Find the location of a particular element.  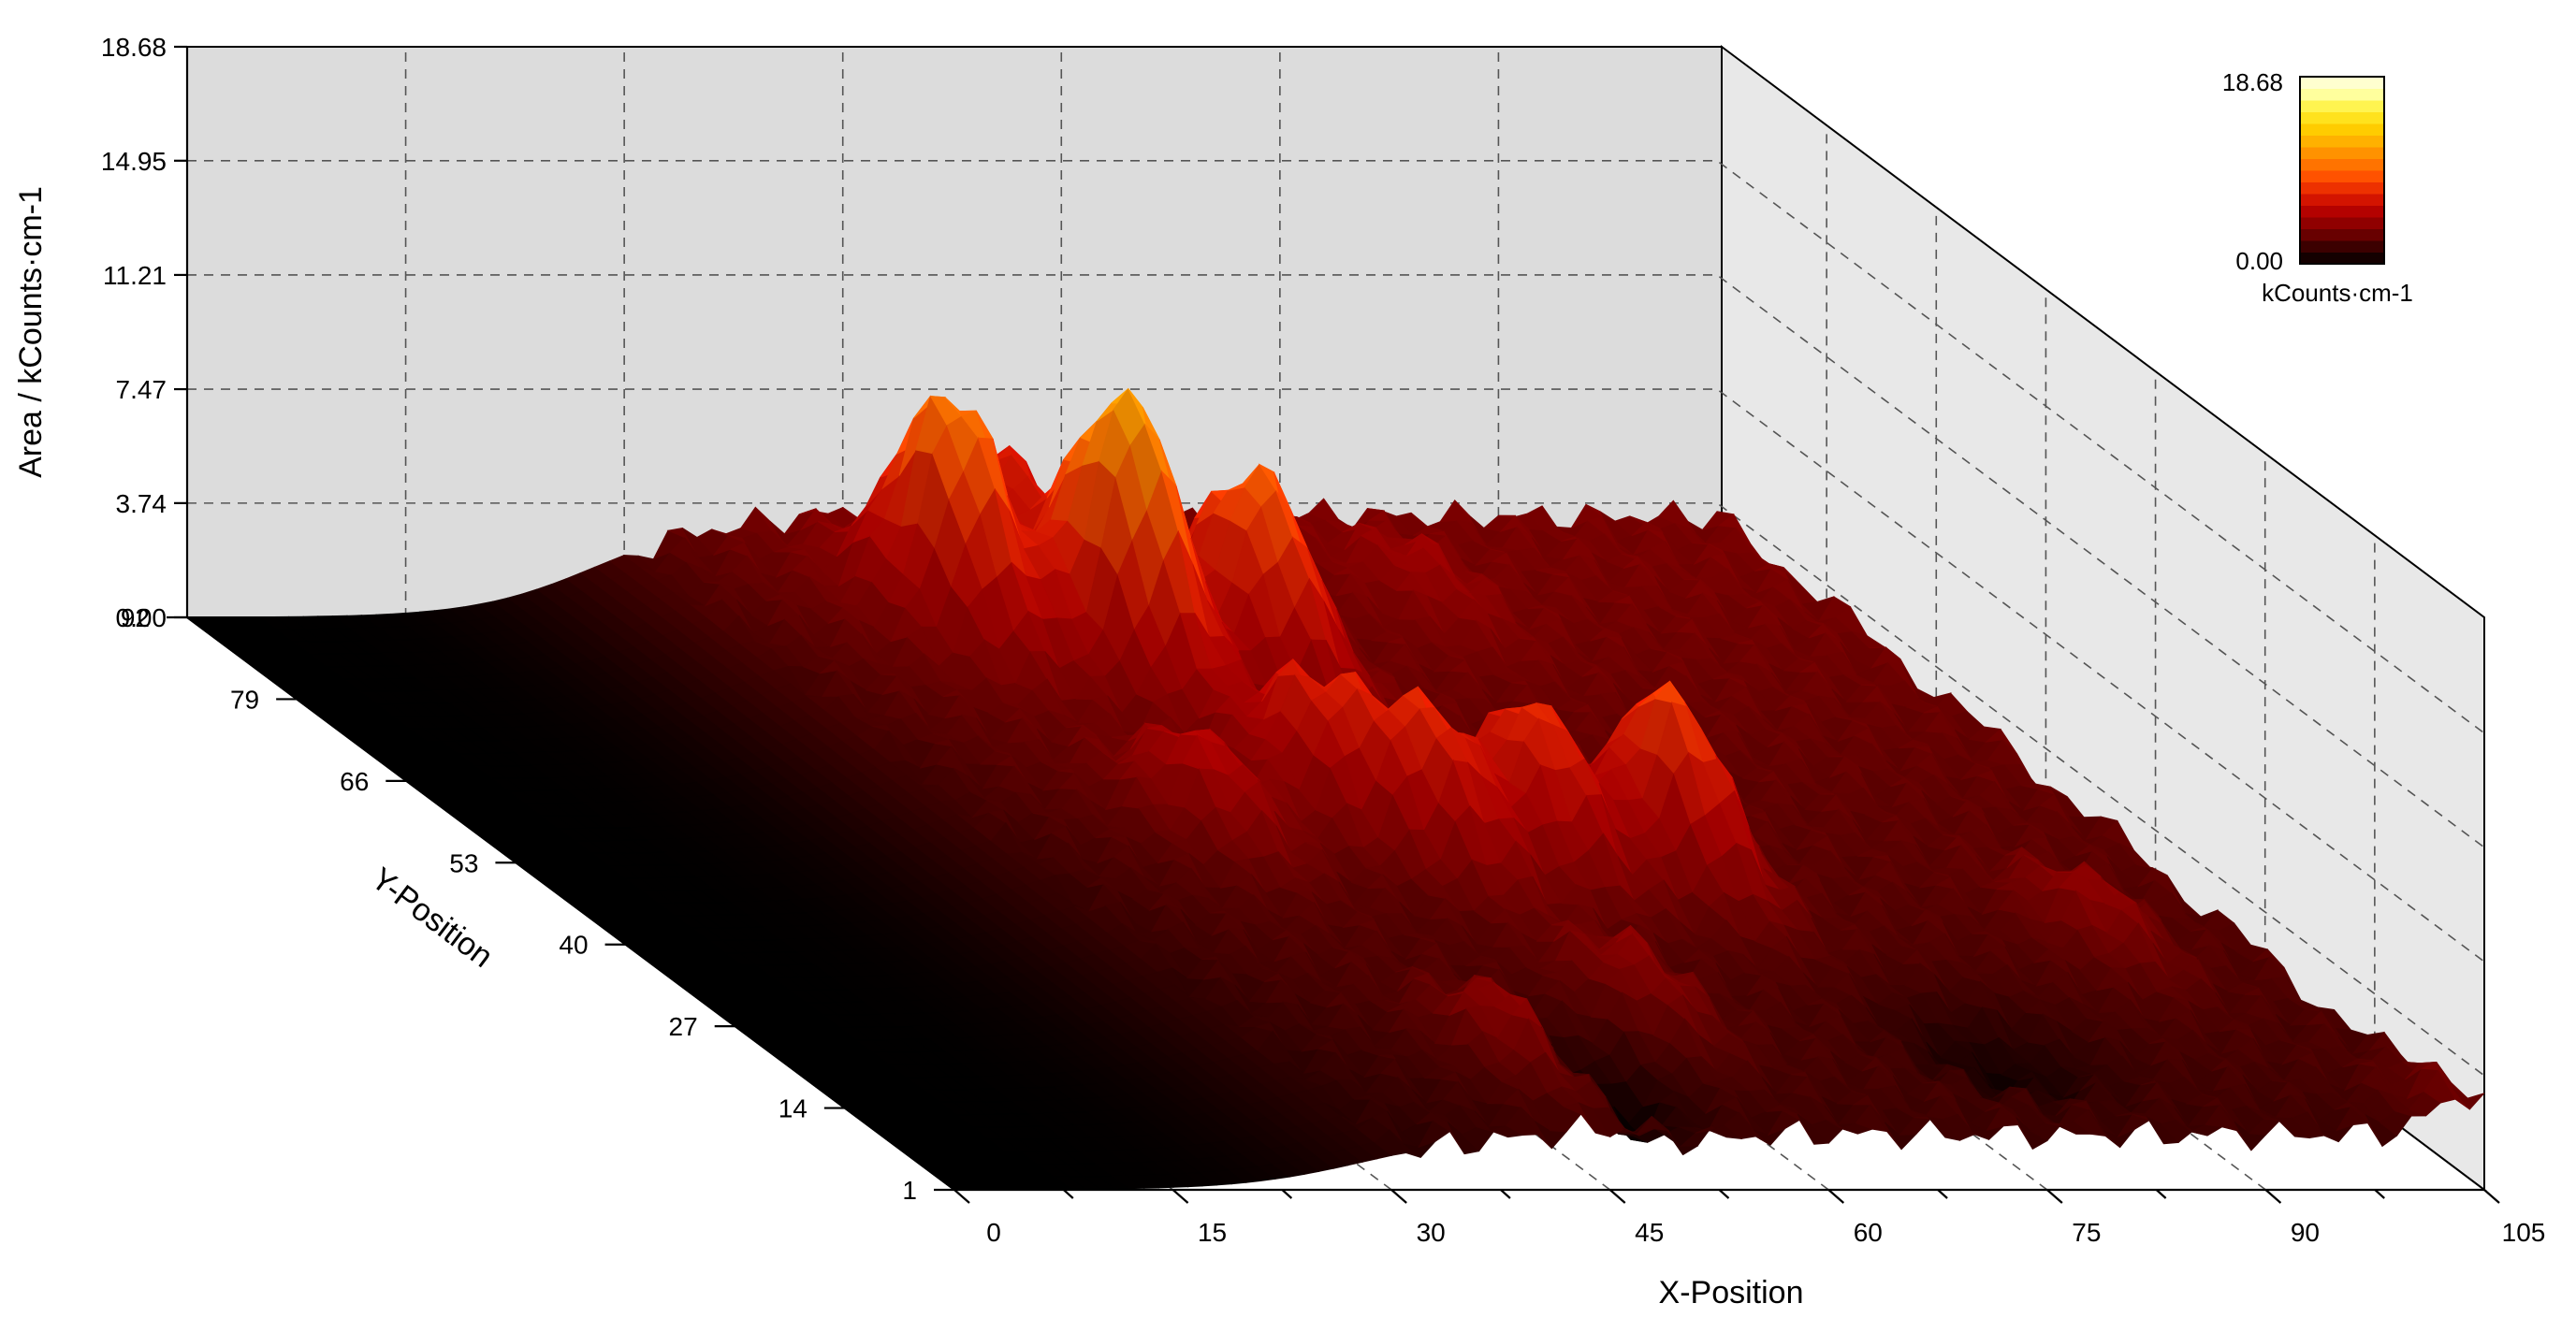

x-tick-label: 45 is located at coordinates (1649, 1233).